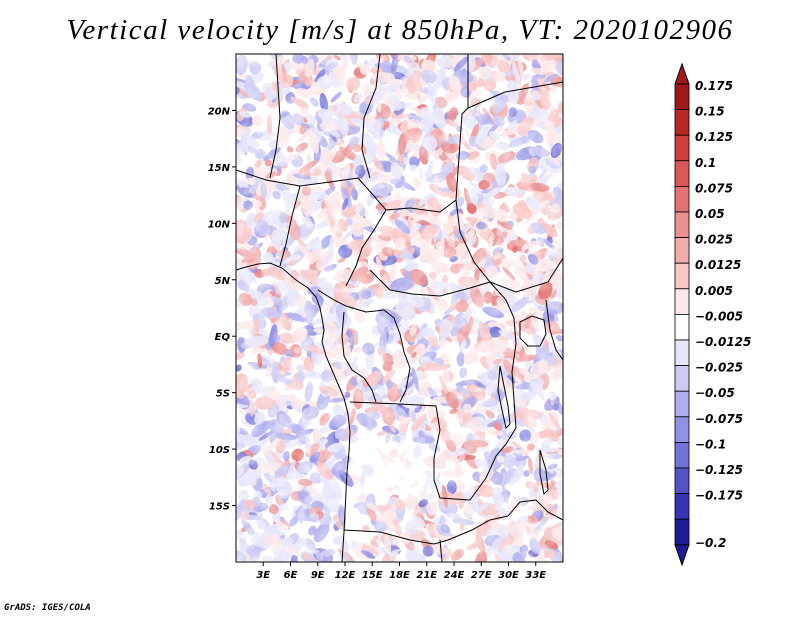 The height and width of the screenshot is (618, 800). I want to click on colorbar-label: 0.0125, so click(718, 265).